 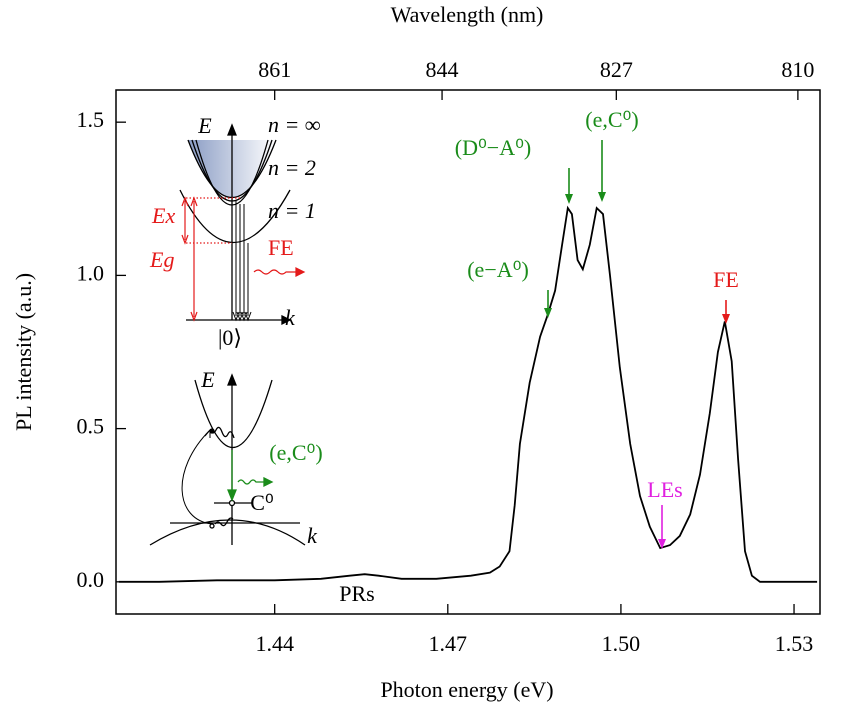 What do you see at coordinates (493, 147) in the screenshot?
I see `annotation: (D⁰−A⁰)` at bounding box center [493, 147].